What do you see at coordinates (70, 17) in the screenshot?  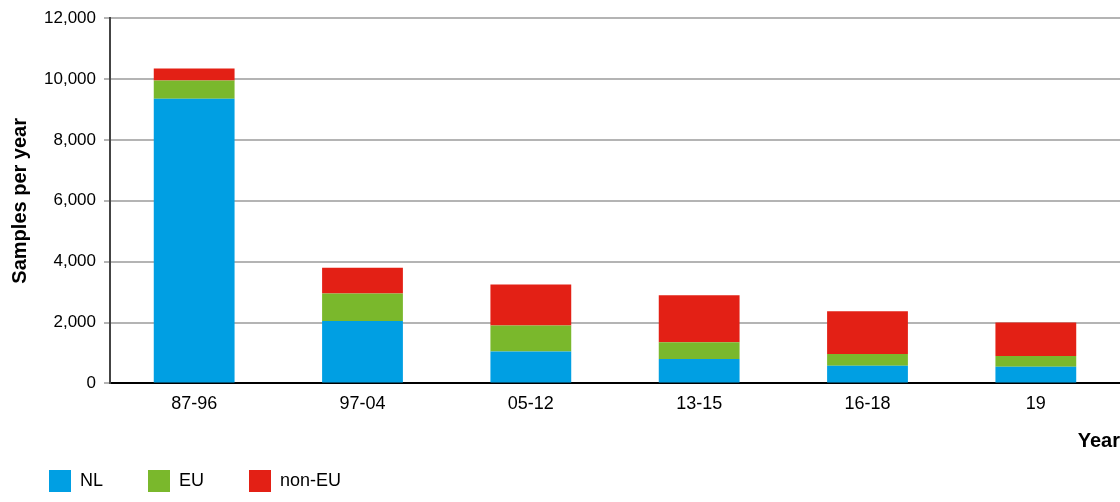 I see `y-tick-label: 12,000` at bounding box center [70, 17].